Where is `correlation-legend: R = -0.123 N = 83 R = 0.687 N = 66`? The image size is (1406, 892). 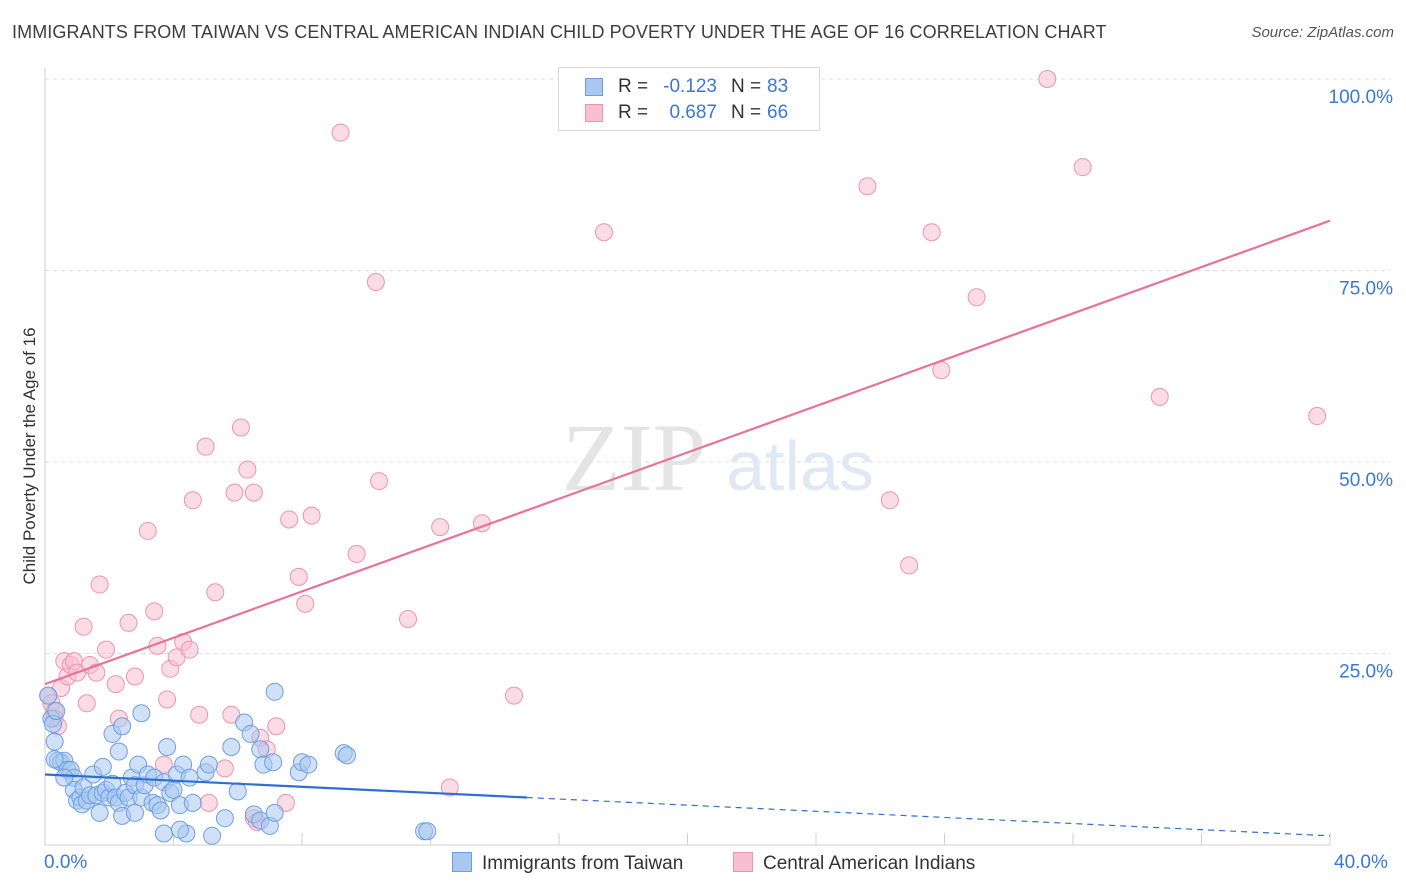
correlation-legend: R = -0.123 N = 83 R = 0.687 N = 66 is located at coordinates (689, 99).